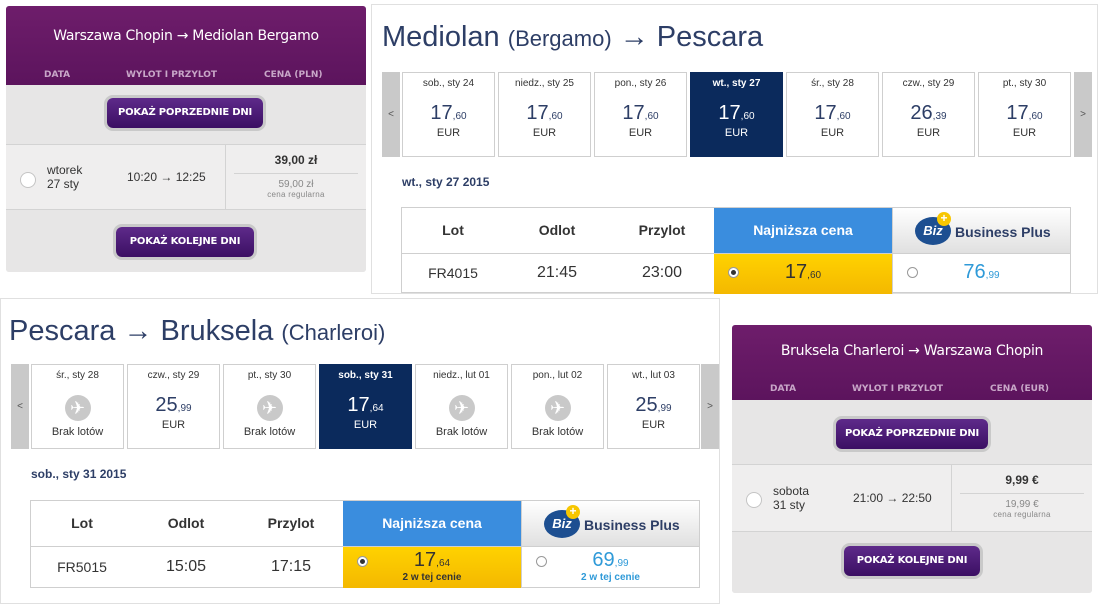 The height and width of the screenshot is (608, 1106). What do you see at coordinates (186, 523) in the screenshot?
I see `header-odlot: Odlot` at bounding box center [186, 523].